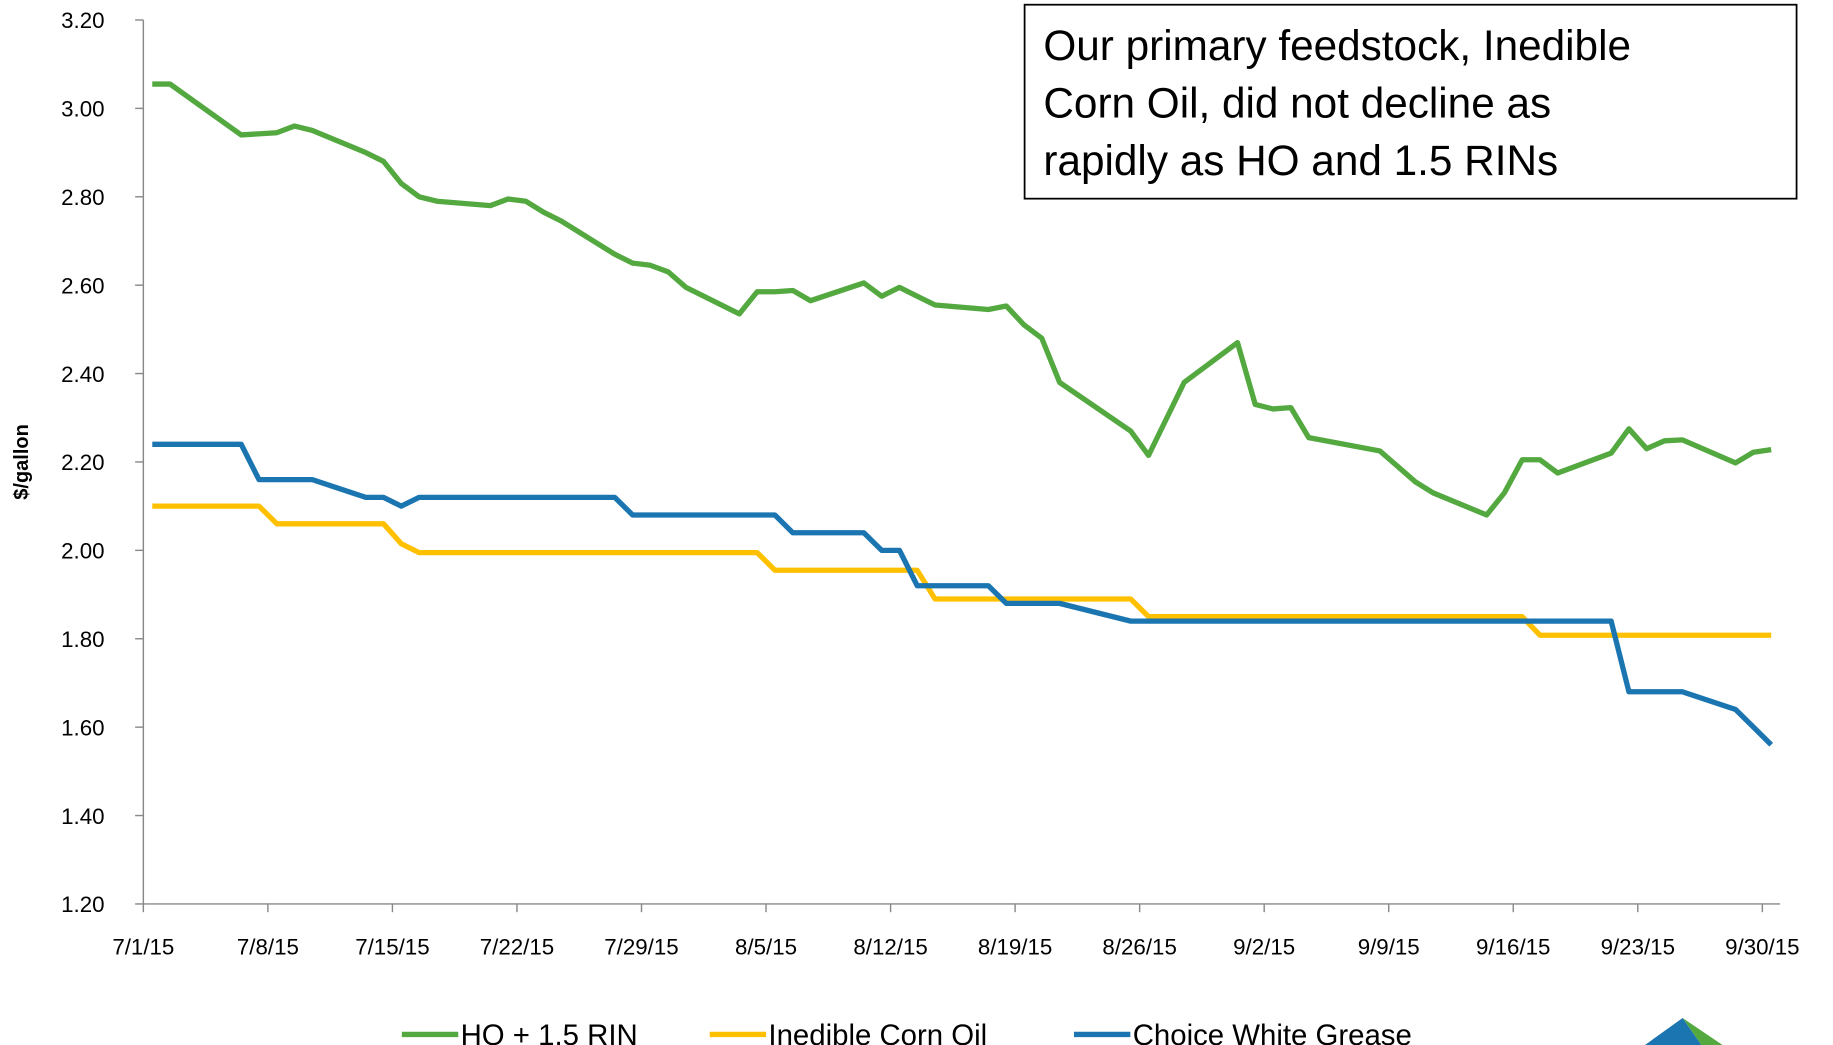  What do you see at coordinates (22, 461) in the screenshot?
I see `y-axis-label: $/gallon` at bounding box center [22, 461].